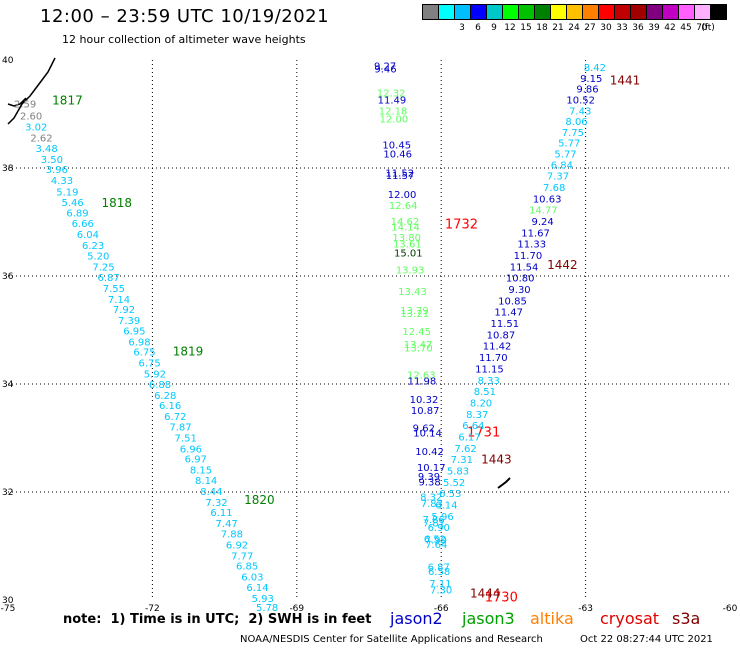 The height and width of the screenshot is (650, 740). Describe the element at coordinates (573, 133) in the screenshot. I see `wave-height-value: 7.75` at that location.